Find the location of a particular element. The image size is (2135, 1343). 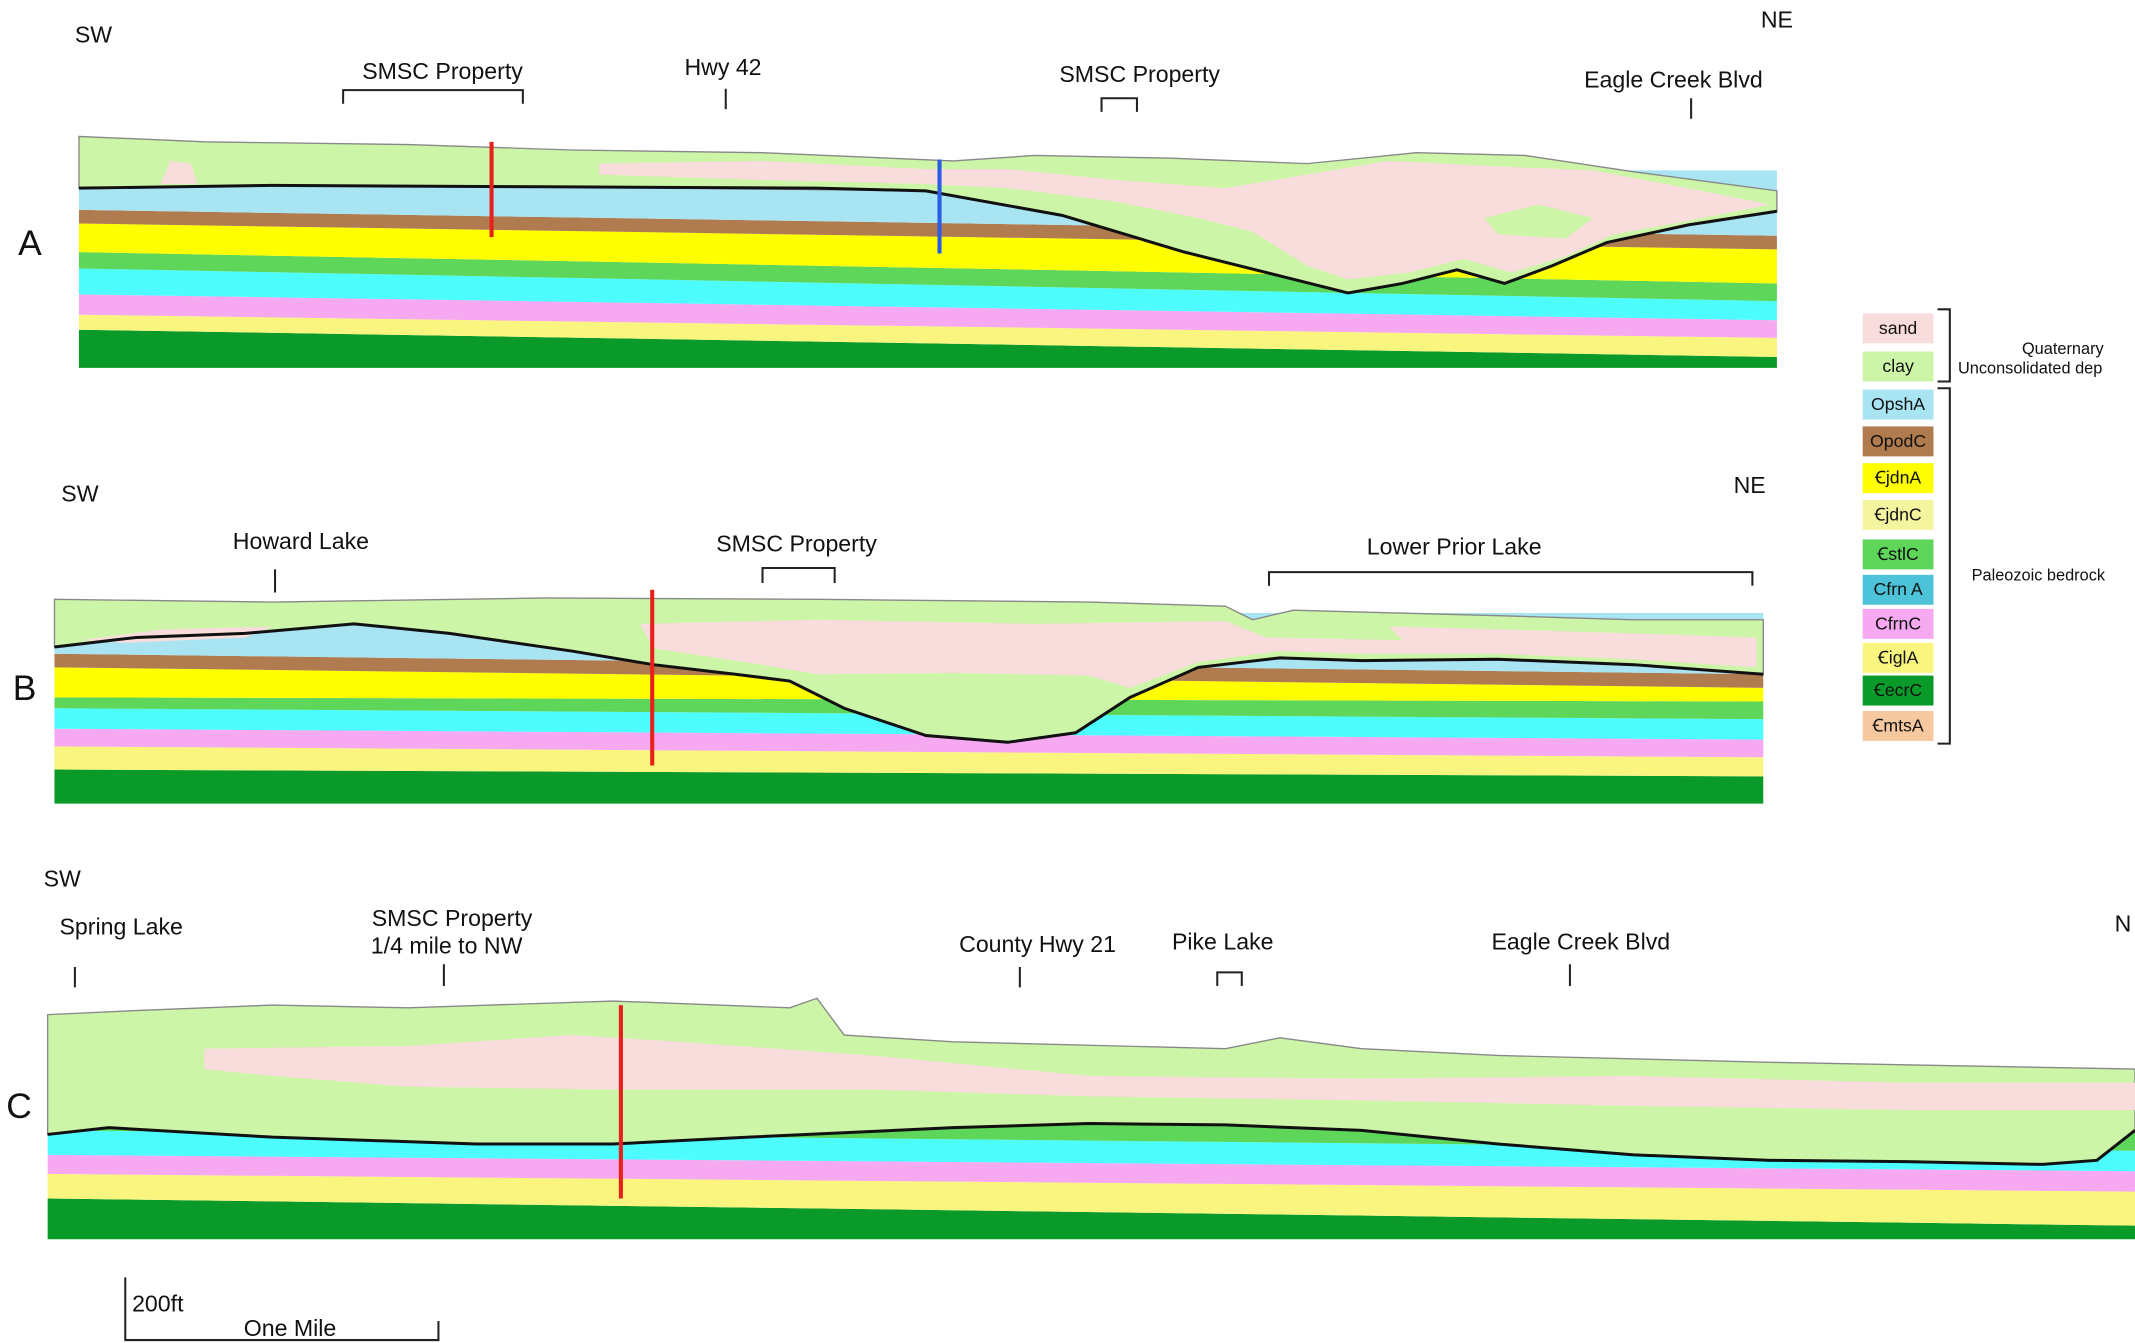

legend-label: CfrnC is located at coordinates (1898, 623).